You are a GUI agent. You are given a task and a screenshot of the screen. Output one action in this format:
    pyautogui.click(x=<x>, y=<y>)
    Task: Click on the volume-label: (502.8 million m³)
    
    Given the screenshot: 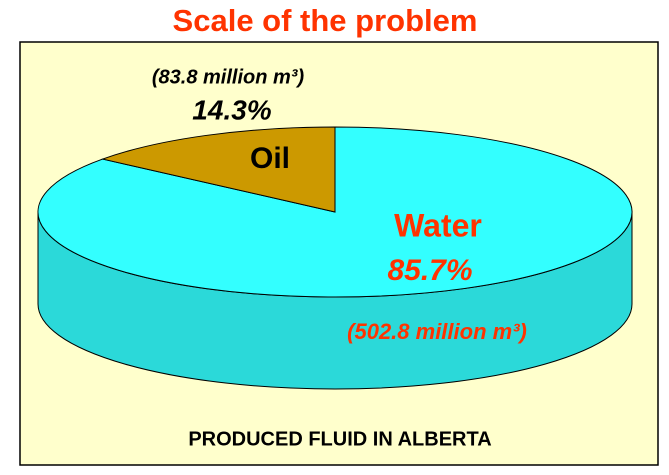 What is the action you would take?
    pyautogui.click(x=437, y=331)
    